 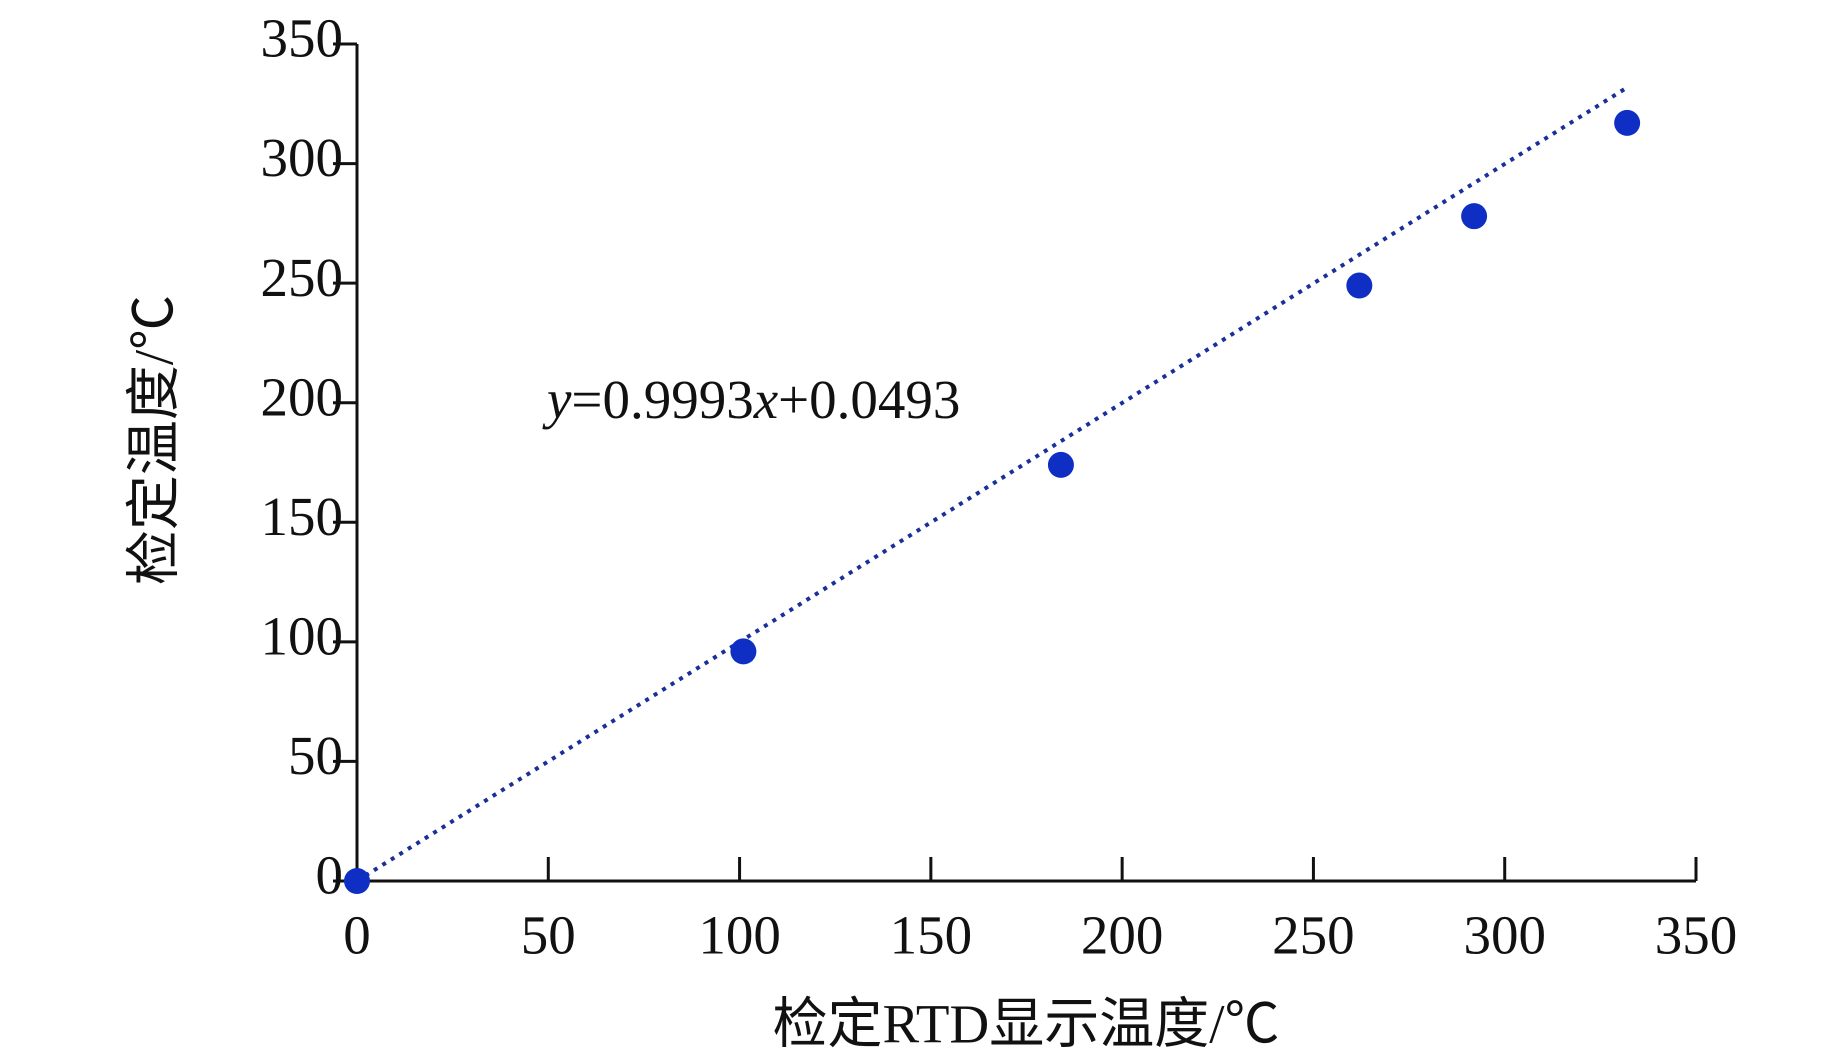 I want to click on y-tick-label: 150, so click(x=302, y=516).